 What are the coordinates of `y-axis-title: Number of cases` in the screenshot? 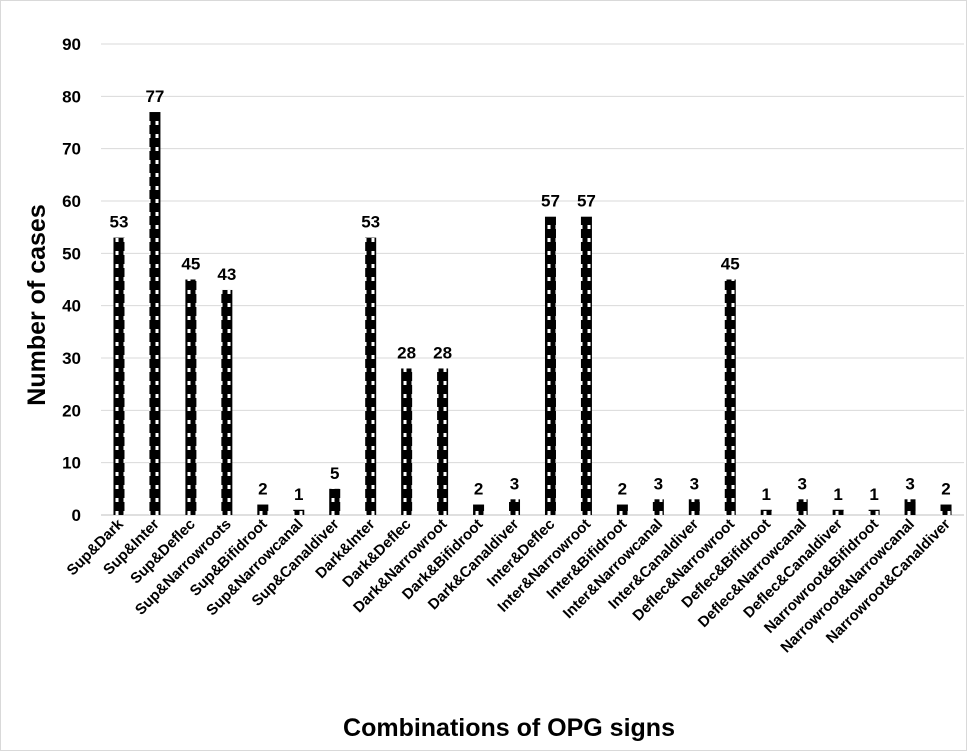 It's located at (37, 304).